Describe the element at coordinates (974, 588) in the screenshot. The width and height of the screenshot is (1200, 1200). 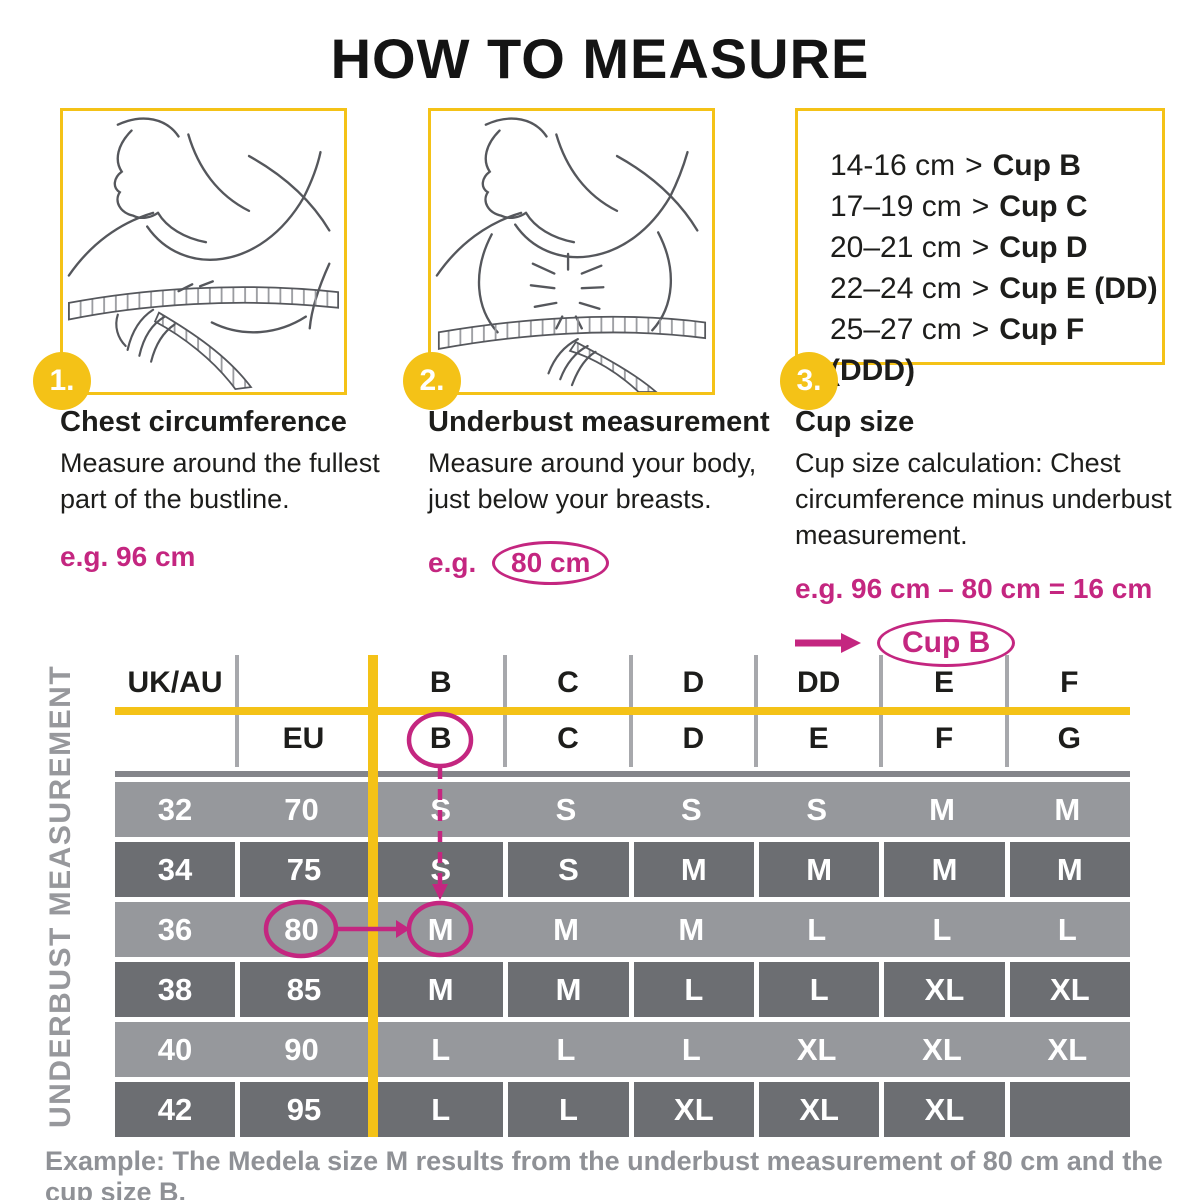
I see `step-3-formula: e.g. 96 cm – 80 cm = 16 cm` at that location.